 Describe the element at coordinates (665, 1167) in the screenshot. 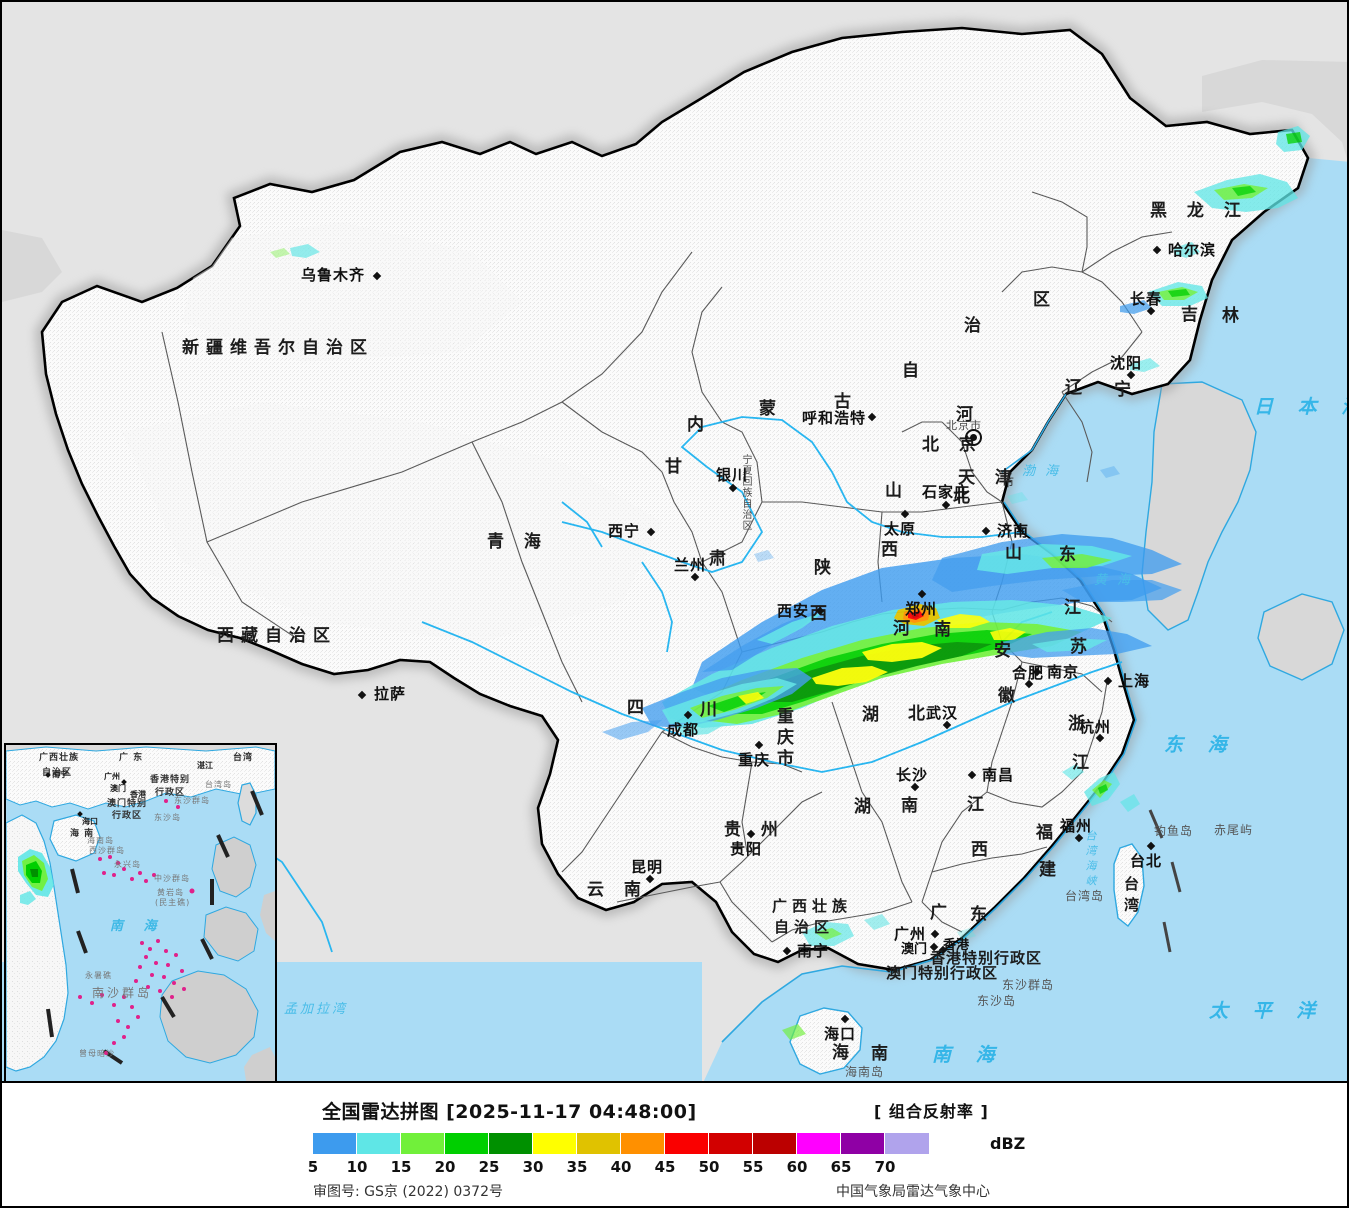

I see `colorbar-tick: 45` at that location.